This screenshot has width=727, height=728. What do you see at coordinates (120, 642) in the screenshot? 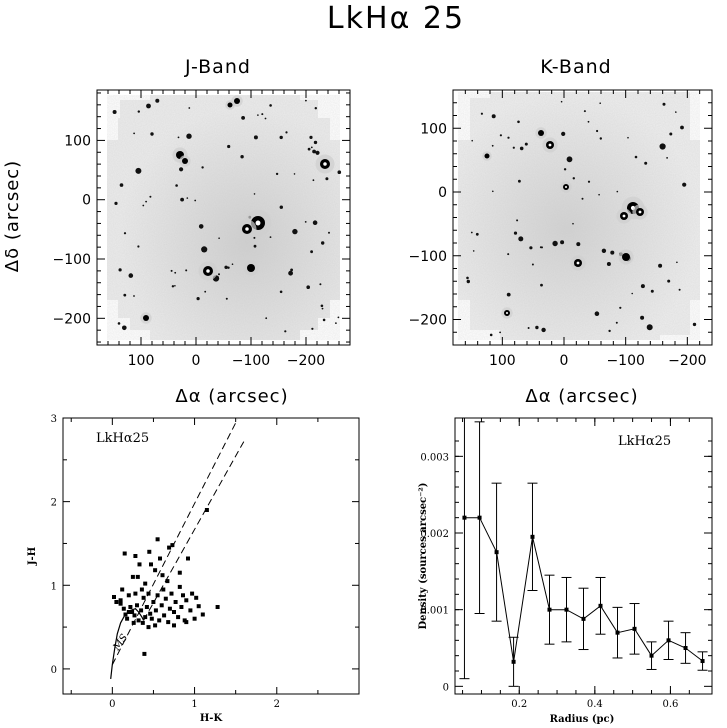
I see `ms-curve-label: MS` at bounding box center [120, 642].